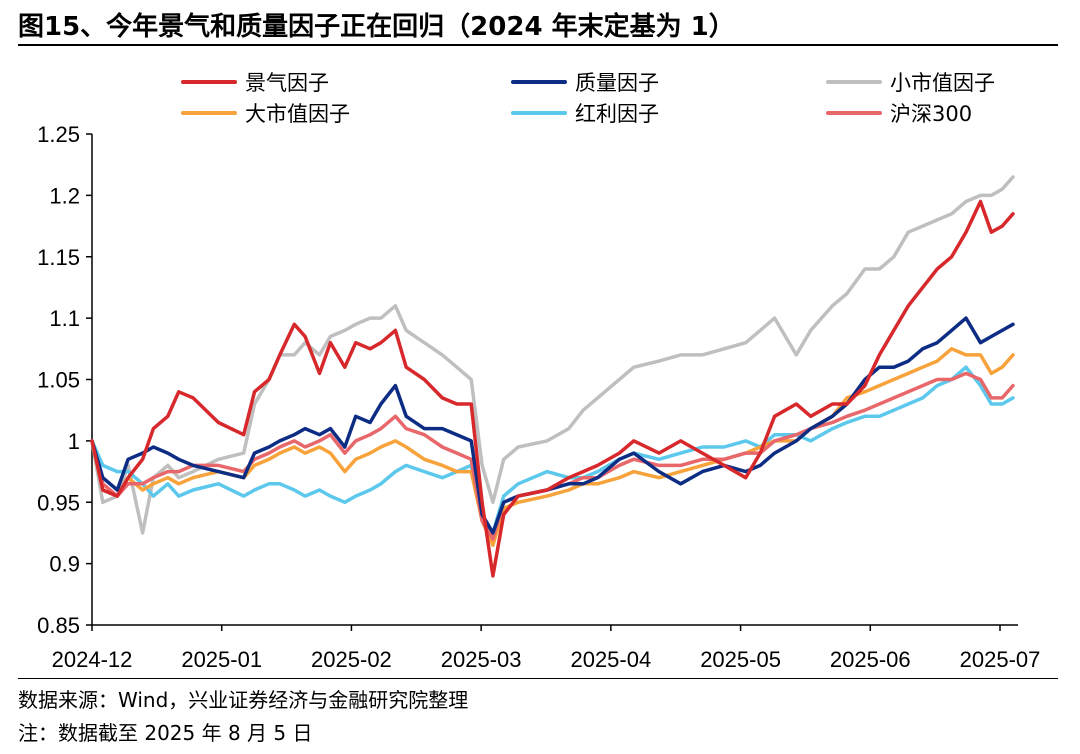 The height and width of the screenshot is (754, 1080). Describe the element at coordinates (481, 659) in the screenshot. I see `x-tick-label: 2025-03` at that location.